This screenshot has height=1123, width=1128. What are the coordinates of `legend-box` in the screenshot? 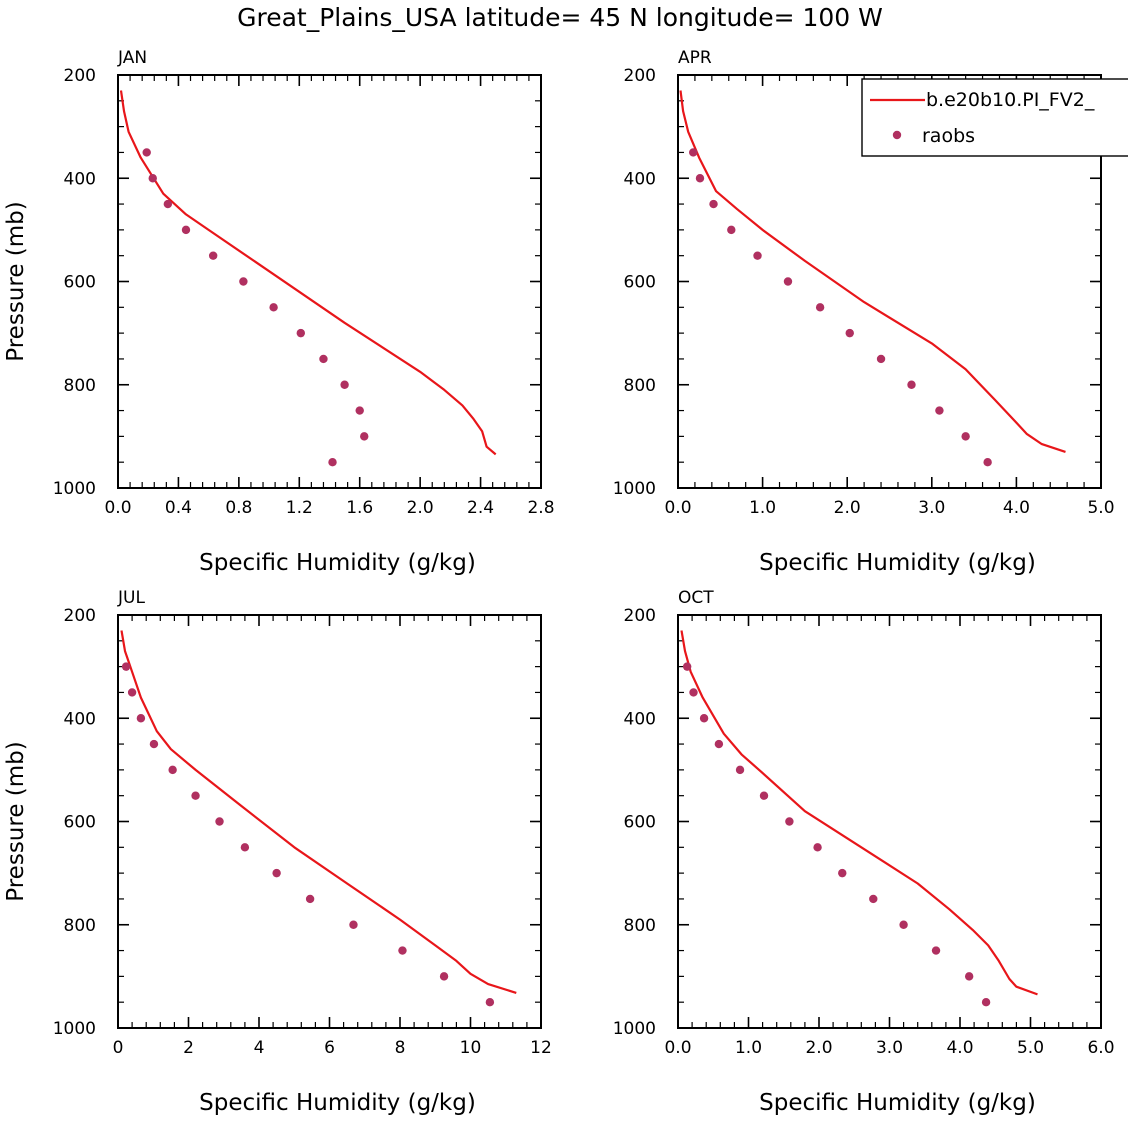 It's located at (994, 117).